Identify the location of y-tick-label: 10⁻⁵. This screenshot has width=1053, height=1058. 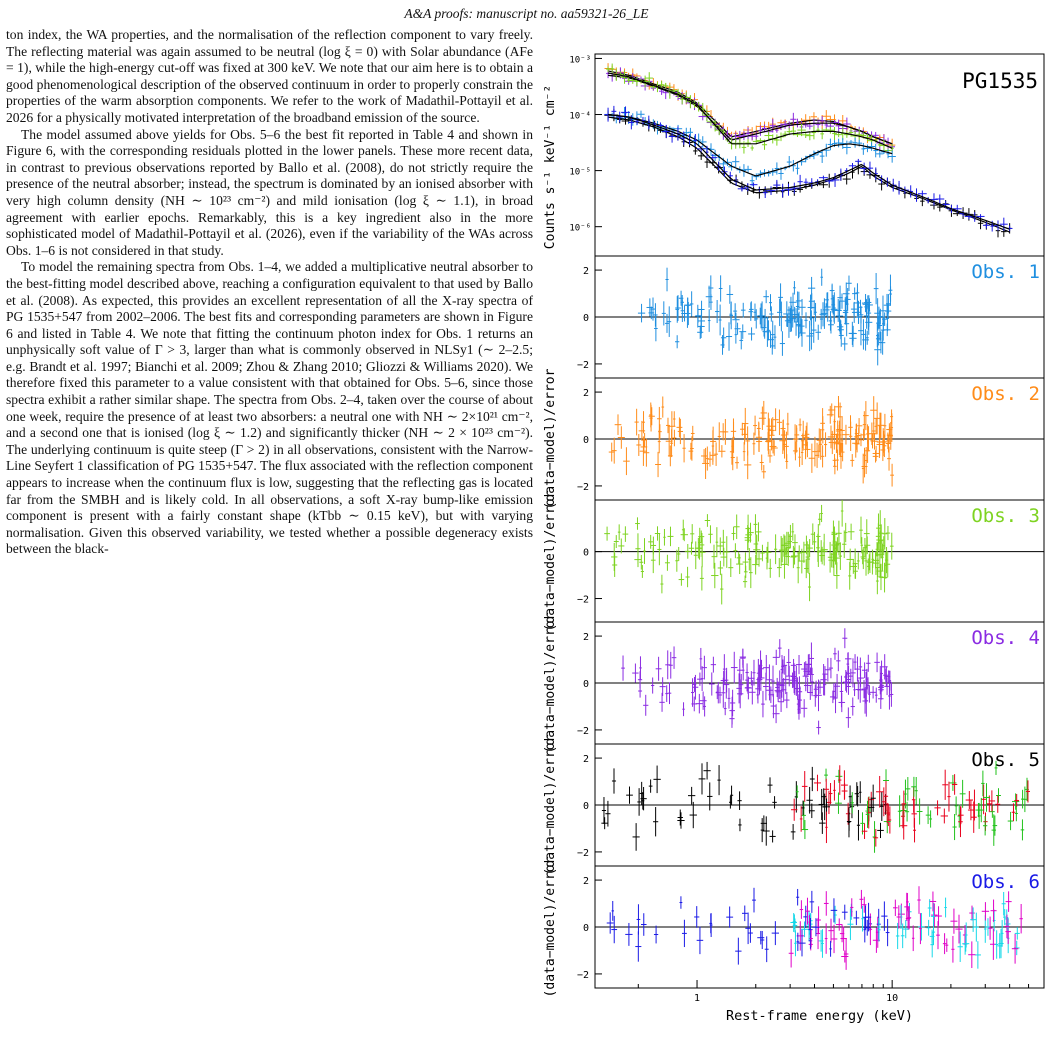
(580, 173).